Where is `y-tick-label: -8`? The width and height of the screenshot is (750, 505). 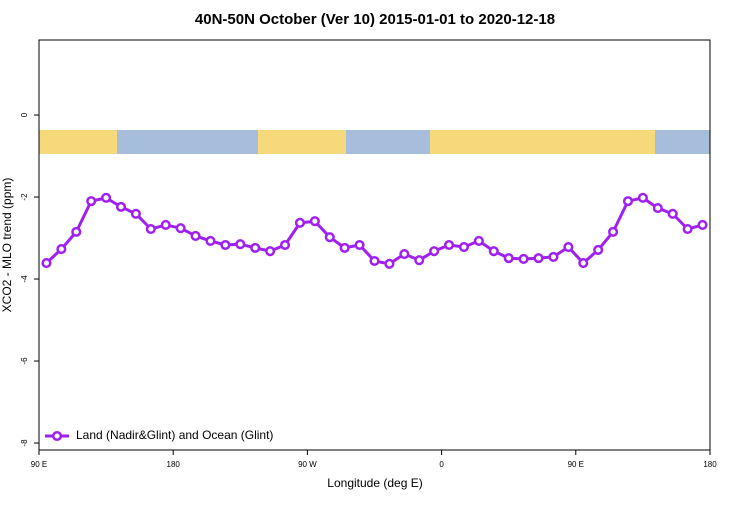 y-tick-label: -8 is located at coordinates (24, 443).